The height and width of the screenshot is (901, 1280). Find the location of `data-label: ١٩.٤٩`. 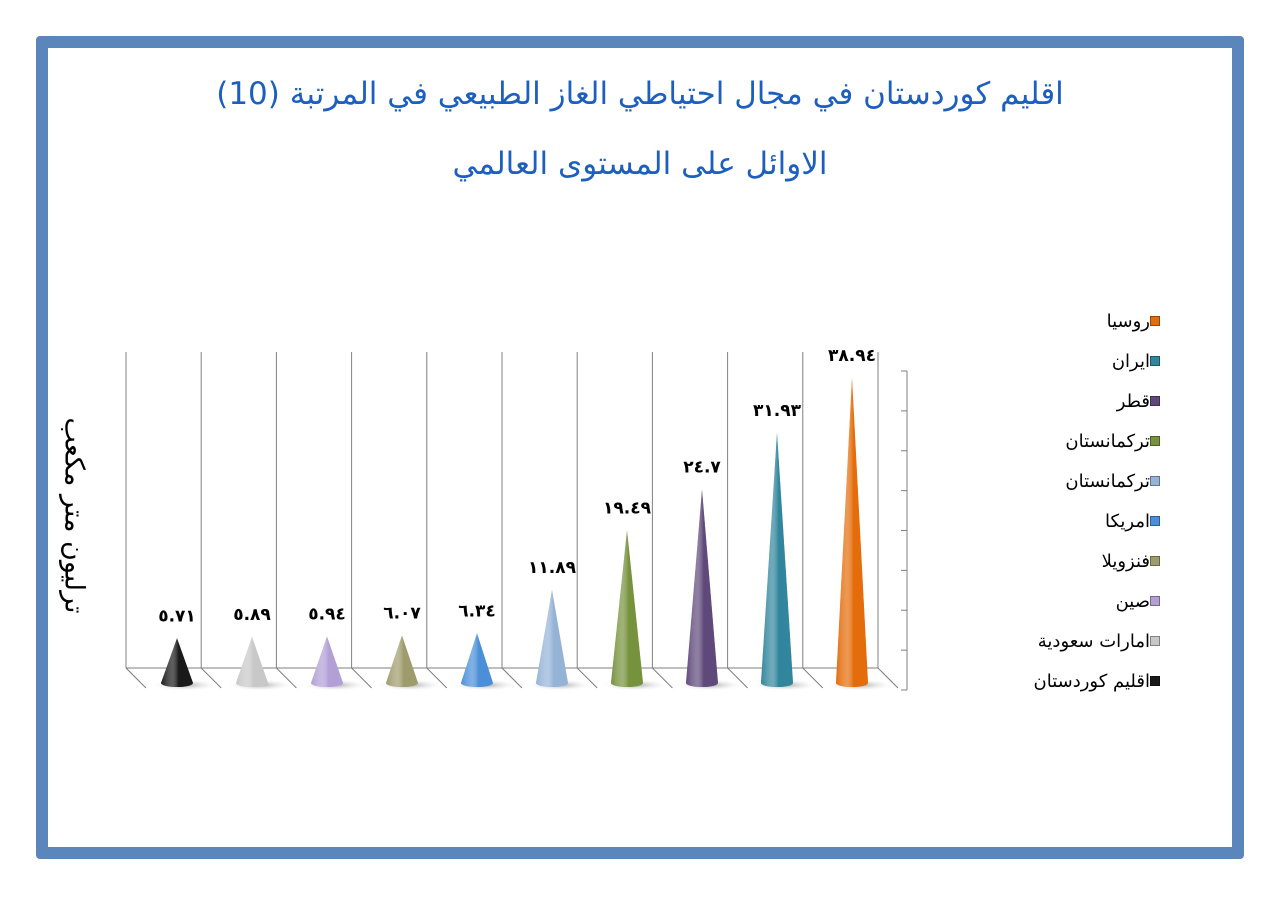

data-label: ١٩.٤٩ is located at coordinates (627, 508).